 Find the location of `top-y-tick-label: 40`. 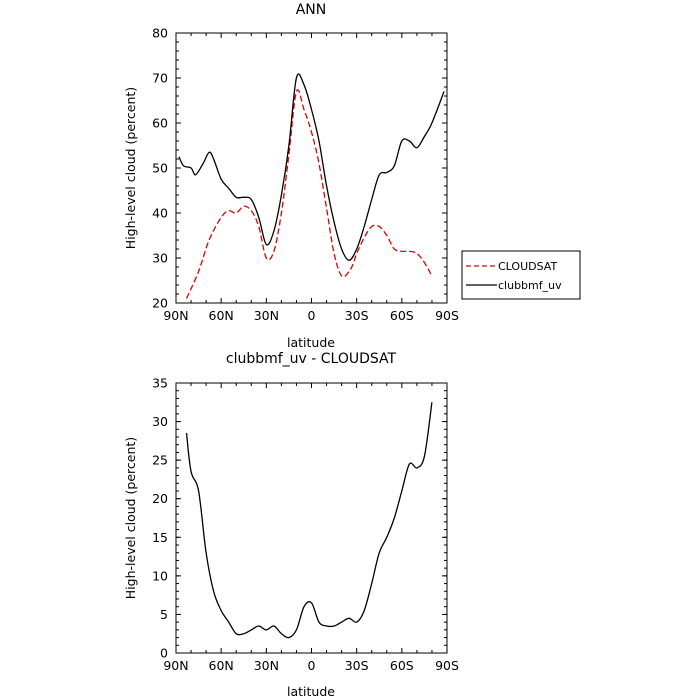

top-y-tick-label: 40 is located at coordinates (160, 213).